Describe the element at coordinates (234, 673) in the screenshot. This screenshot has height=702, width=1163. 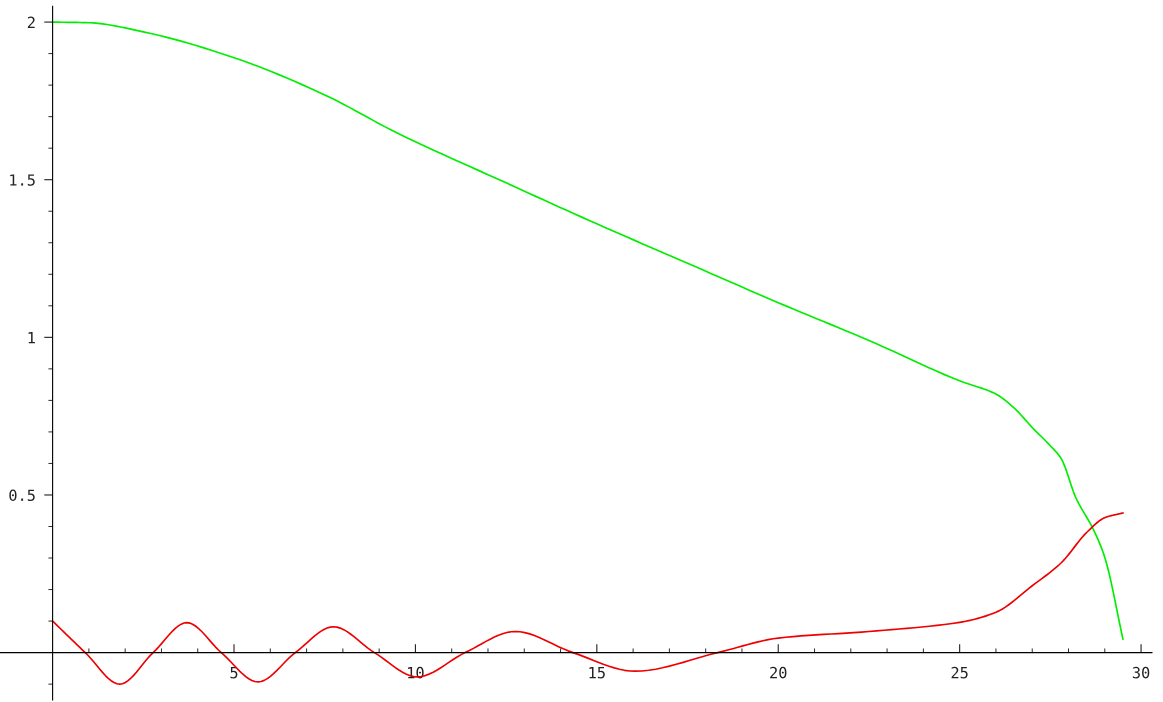
I see `x-tick-label: 5` at that location.